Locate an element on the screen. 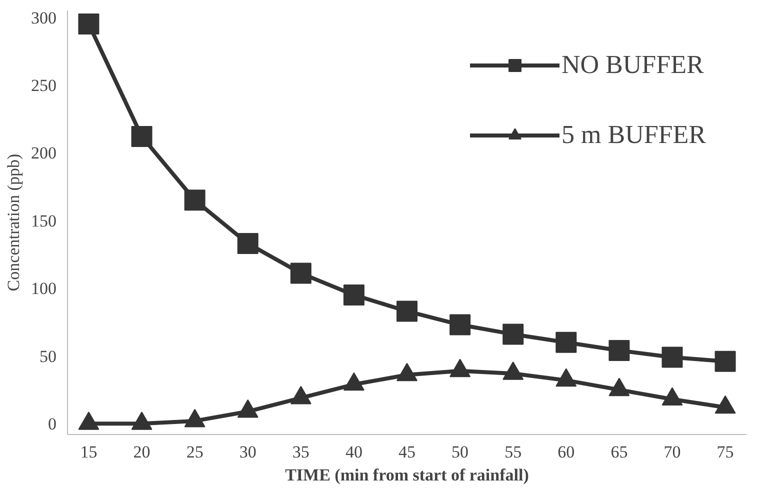  legend-label: 5 m BUFFER is located at coordinates (634, 135).